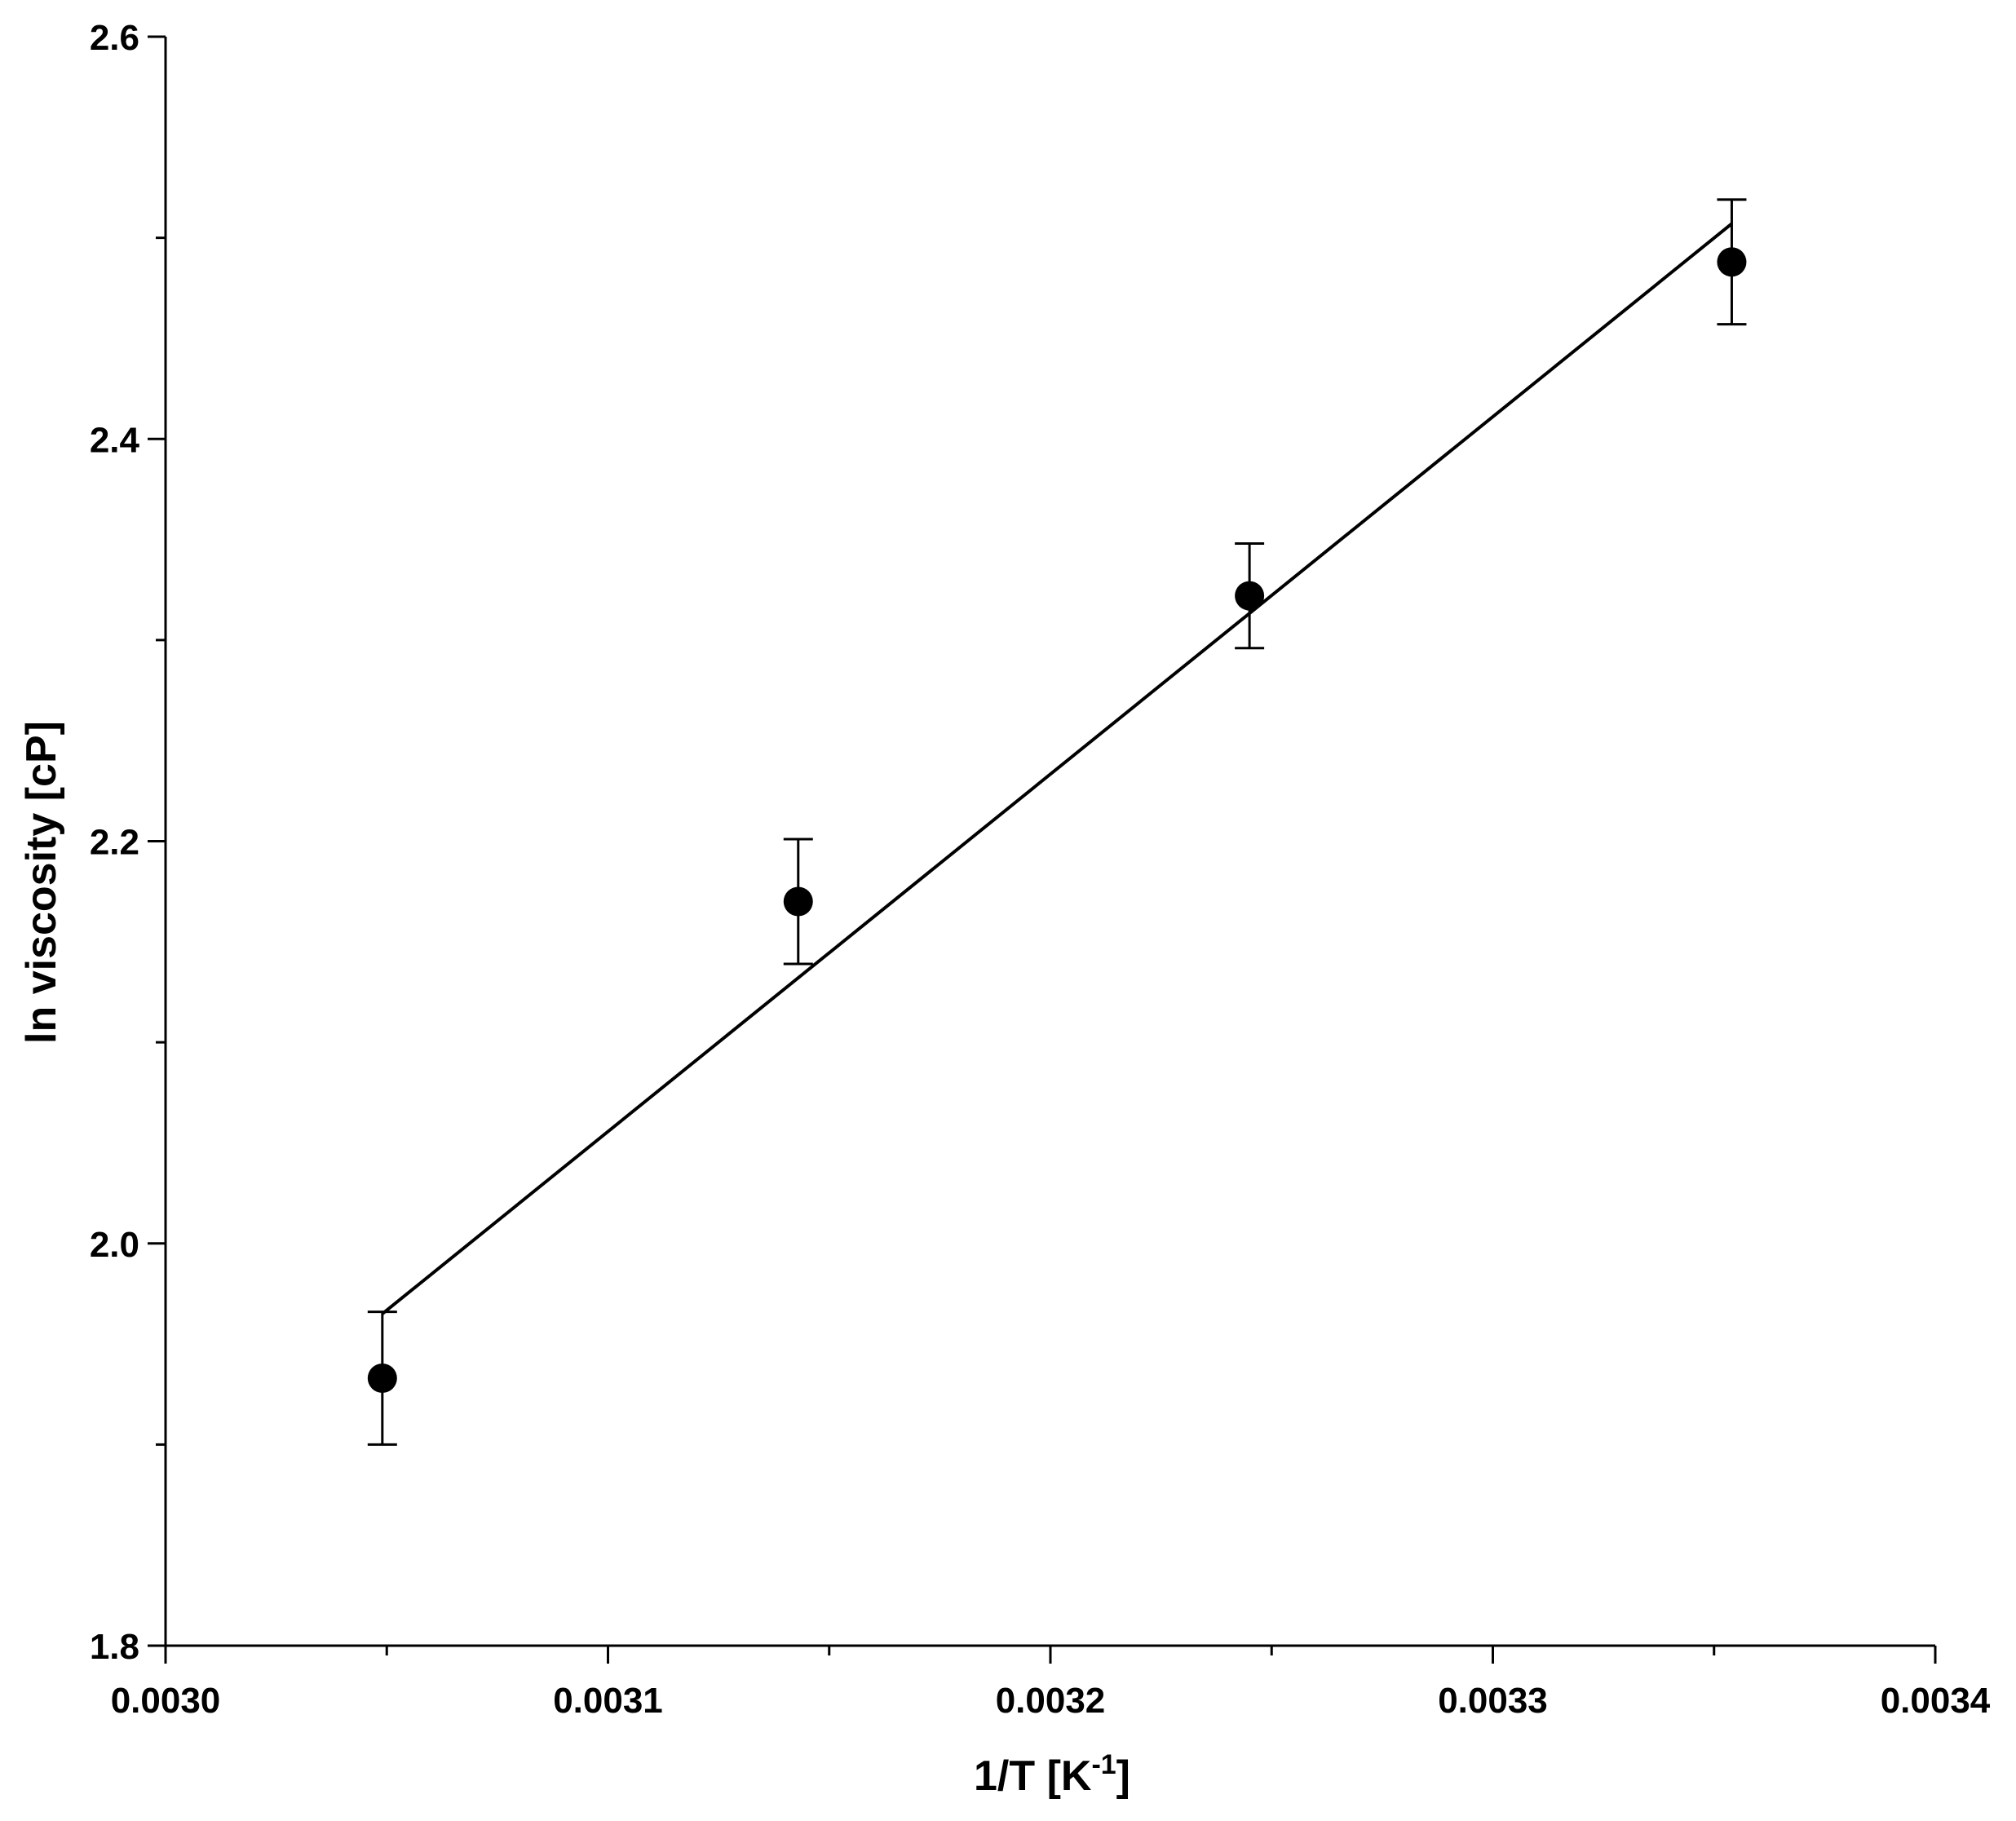 Image resolution: width=2016 pixels, height=1821 pixels. What do you see at coordinates (115, 843) in the screenshot?
I see `y-tick-label: 2.2` at bounding box center [115, 843].